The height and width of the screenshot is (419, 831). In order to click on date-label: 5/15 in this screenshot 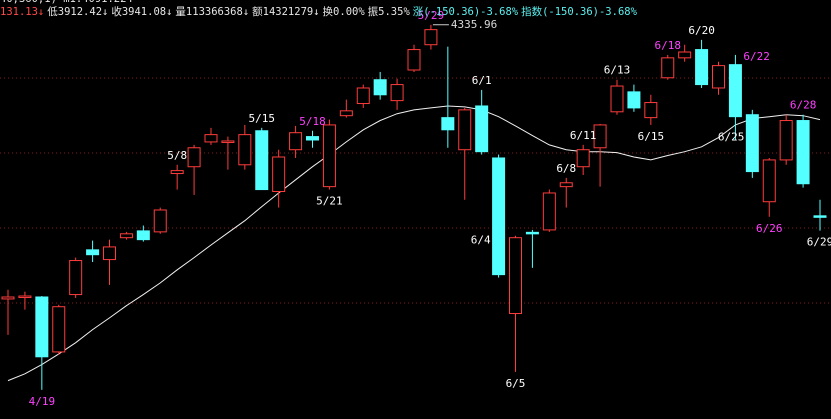, I will do `click(262, 118)`.